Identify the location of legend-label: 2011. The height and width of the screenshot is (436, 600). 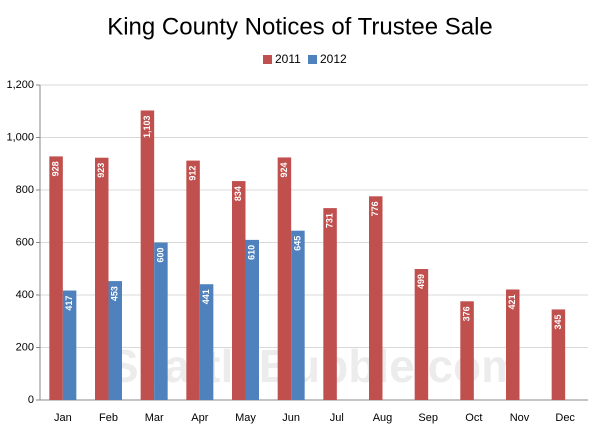
(288, 59).